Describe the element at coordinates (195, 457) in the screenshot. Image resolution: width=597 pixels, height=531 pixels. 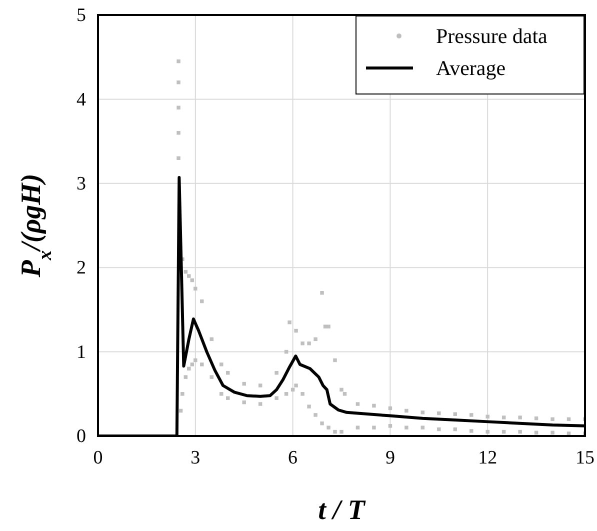
I see `x-tick-label: 3` at that location.